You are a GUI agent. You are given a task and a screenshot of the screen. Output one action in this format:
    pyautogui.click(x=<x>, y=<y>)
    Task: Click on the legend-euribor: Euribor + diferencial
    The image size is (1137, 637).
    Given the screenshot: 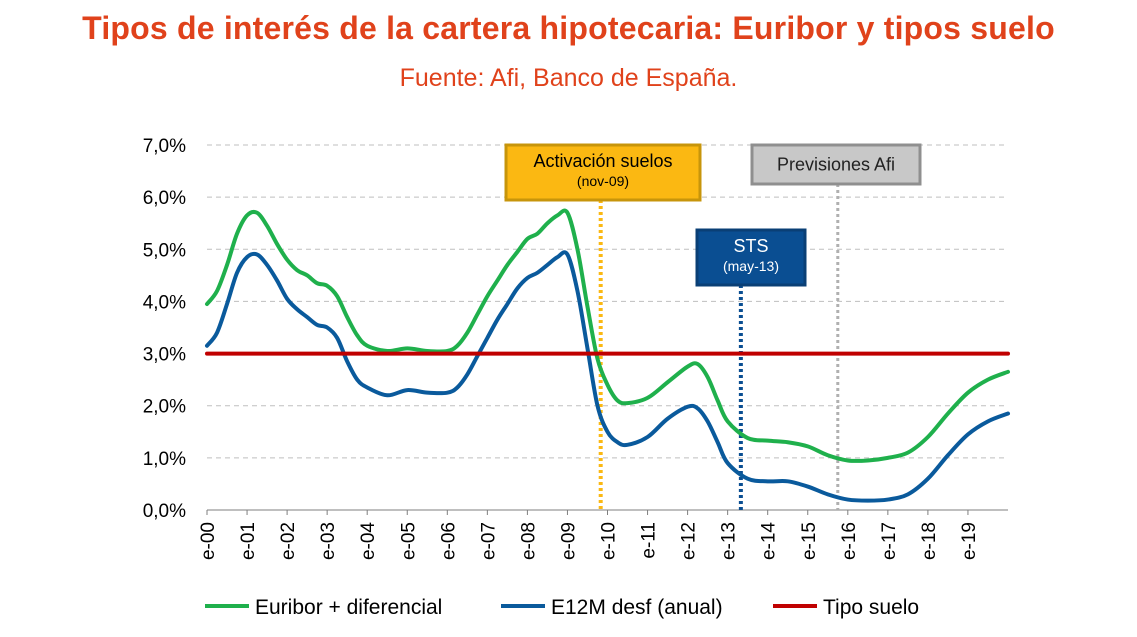 What is the action you would take?
    pyautogui.click(x=323, y=607)
    